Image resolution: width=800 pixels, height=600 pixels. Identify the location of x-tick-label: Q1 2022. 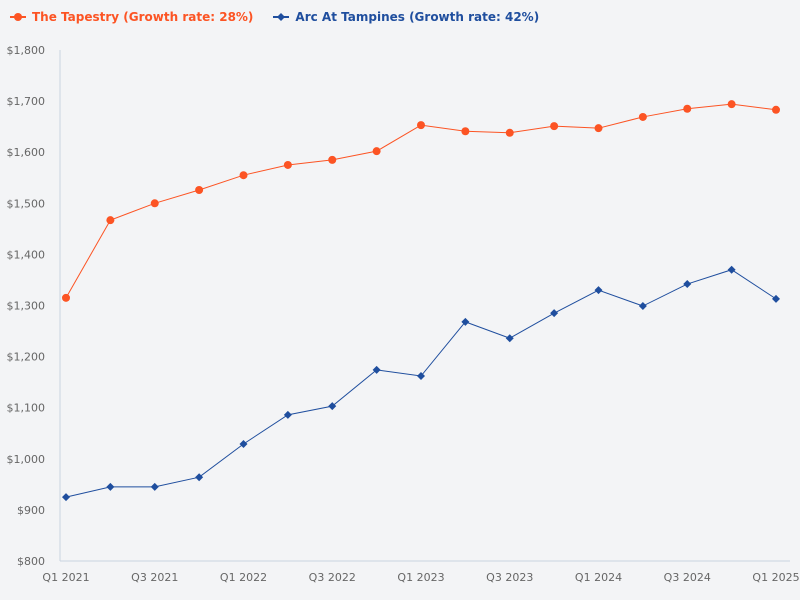
(243, 577).